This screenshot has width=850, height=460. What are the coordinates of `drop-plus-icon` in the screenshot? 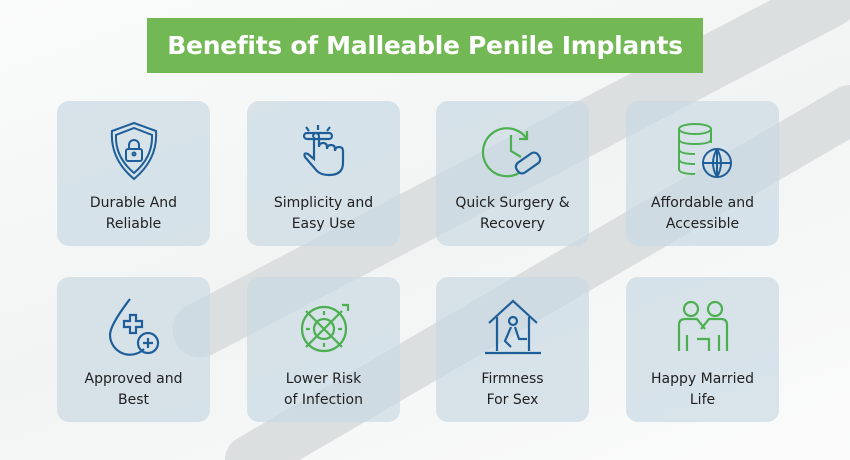 It's located at (133, 327).